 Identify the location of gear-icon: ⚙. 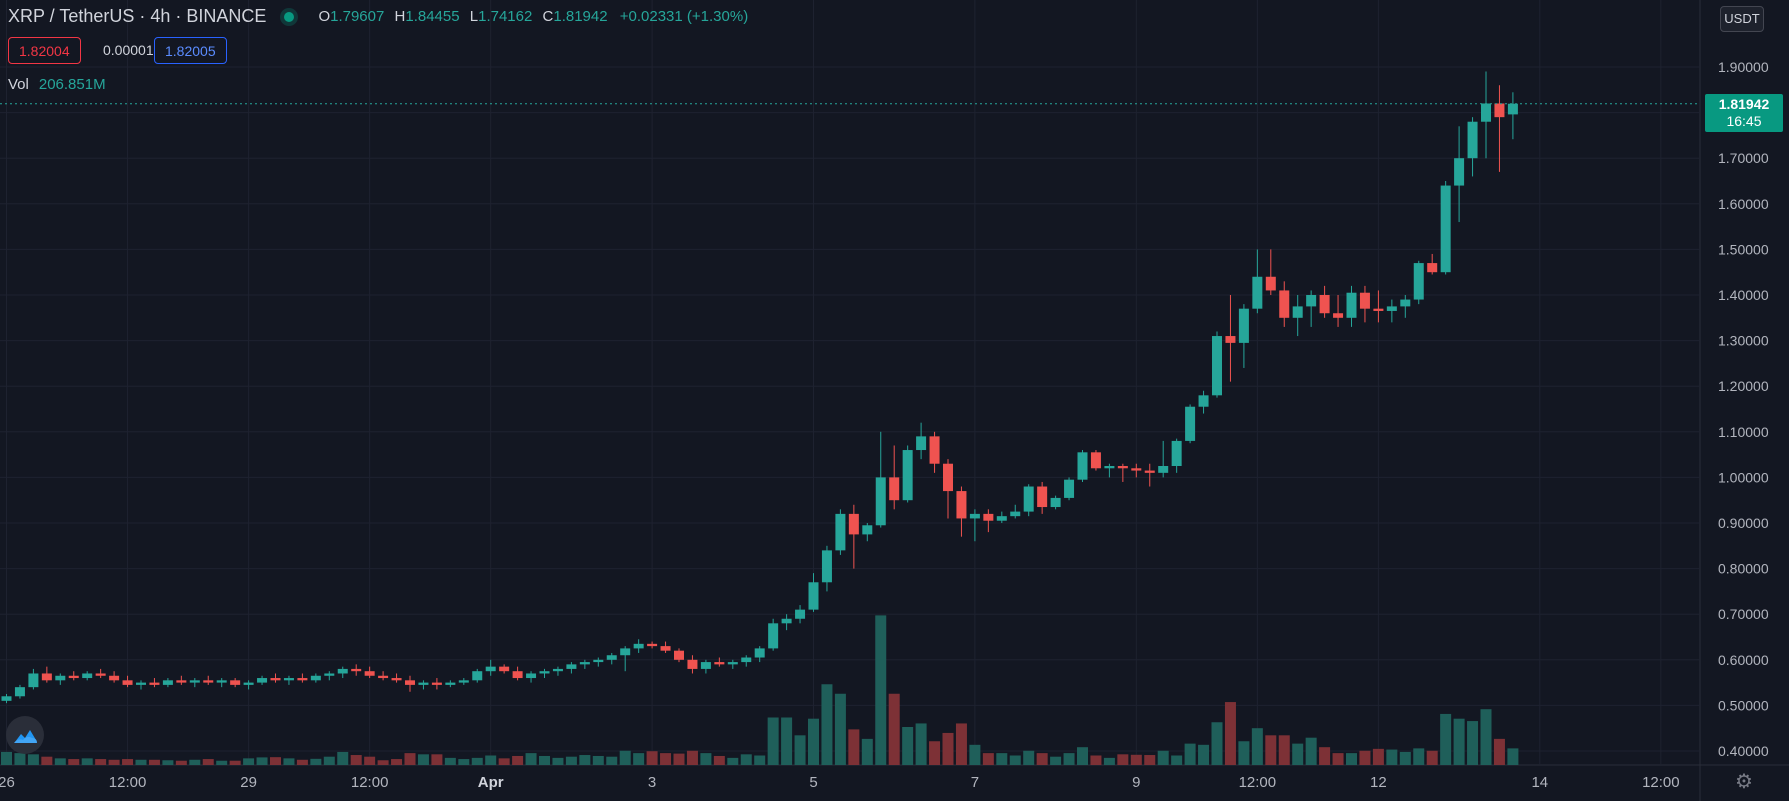
(1744, 782).